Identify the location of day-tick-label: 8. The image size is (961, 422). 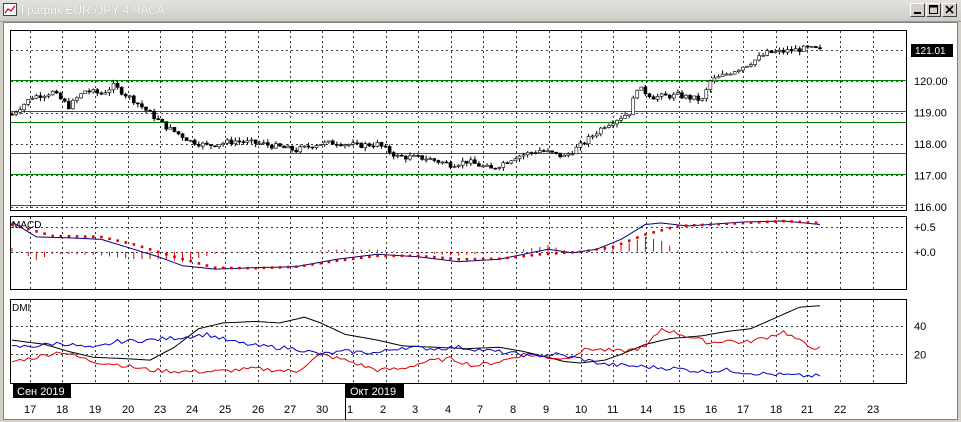
(513, 410).